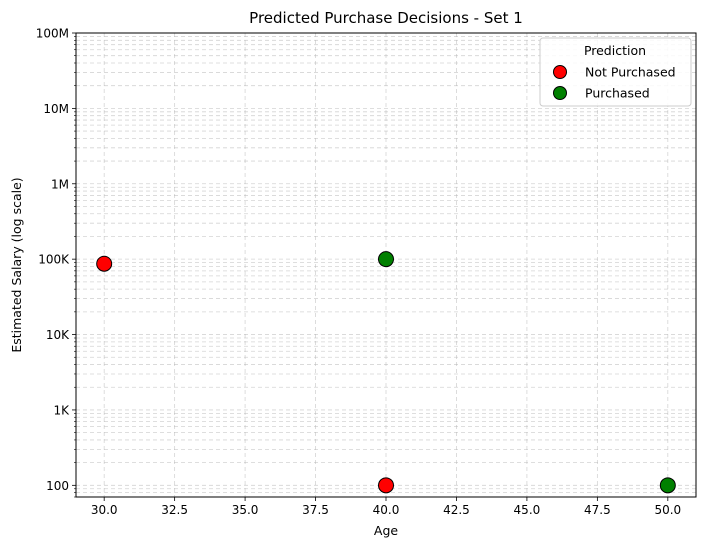 This screenshot has height=547, width=707. What do you see at coordinates (16, 264) in the screenshot?
I see `y-axis-label: Estimated Salary (log scale)` at bounding box center [16, 264].